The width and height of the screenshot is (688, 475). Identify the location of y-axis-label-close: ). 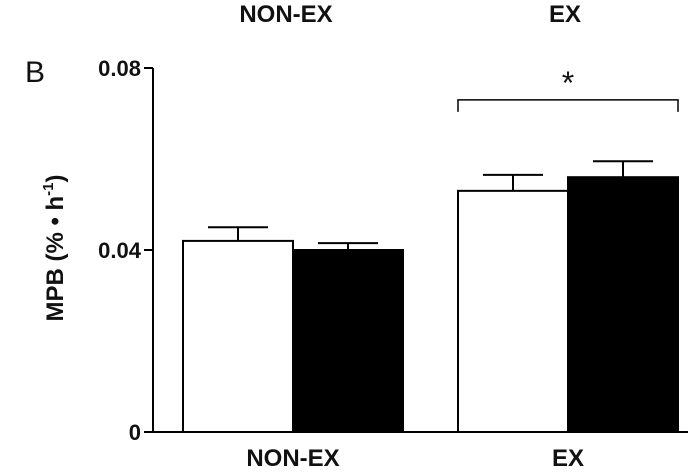
(55, 178).